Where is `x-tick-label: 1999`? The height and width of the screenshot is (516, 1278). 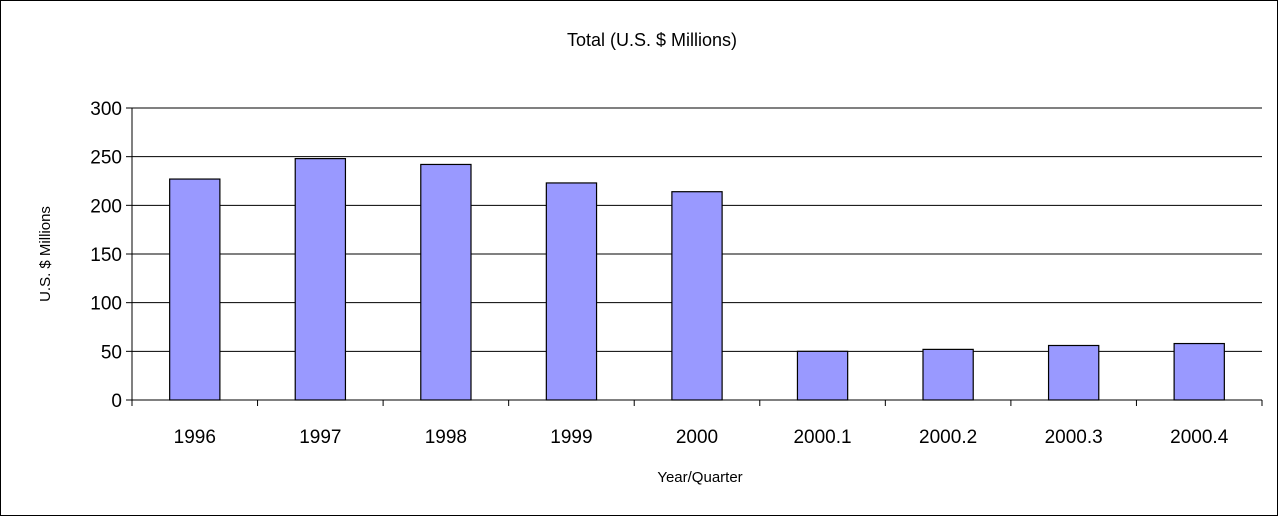
x-tick-label: 1999 is located at coordinates (571, 437).